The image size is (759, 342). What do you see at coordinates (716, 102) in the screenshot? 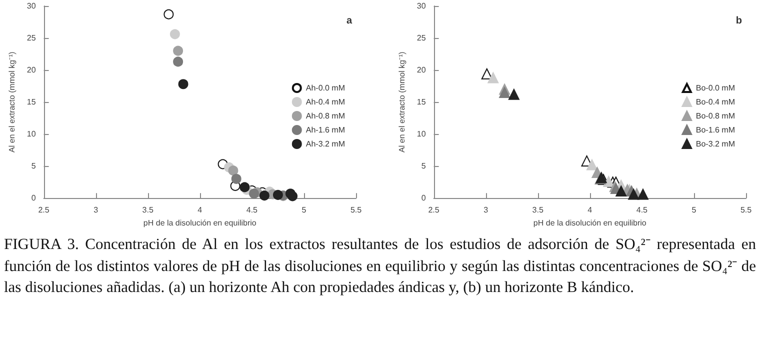
I see `legend-label: Bo-0.4 mM` at bounding box center [716, 102].